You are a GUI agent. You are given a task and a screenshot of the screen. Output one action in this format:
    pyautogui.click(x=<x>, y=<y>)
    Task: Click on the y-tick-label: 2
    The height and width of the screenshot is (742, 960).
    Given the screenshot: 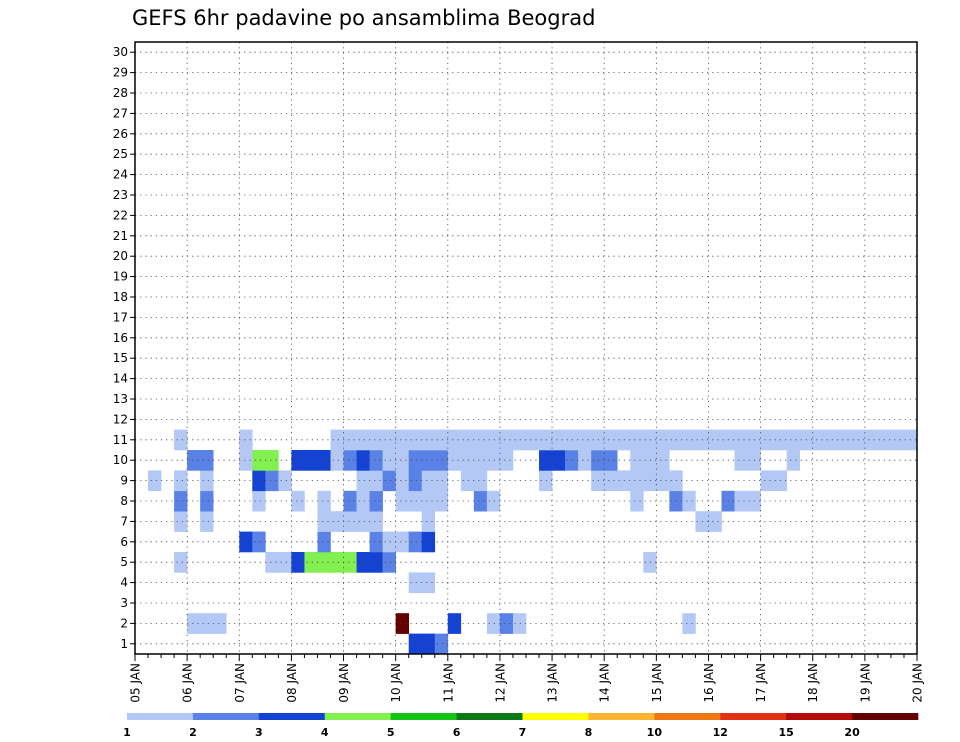 What is the action you would take?
    pyautogui.click(x=124, y=623)
    